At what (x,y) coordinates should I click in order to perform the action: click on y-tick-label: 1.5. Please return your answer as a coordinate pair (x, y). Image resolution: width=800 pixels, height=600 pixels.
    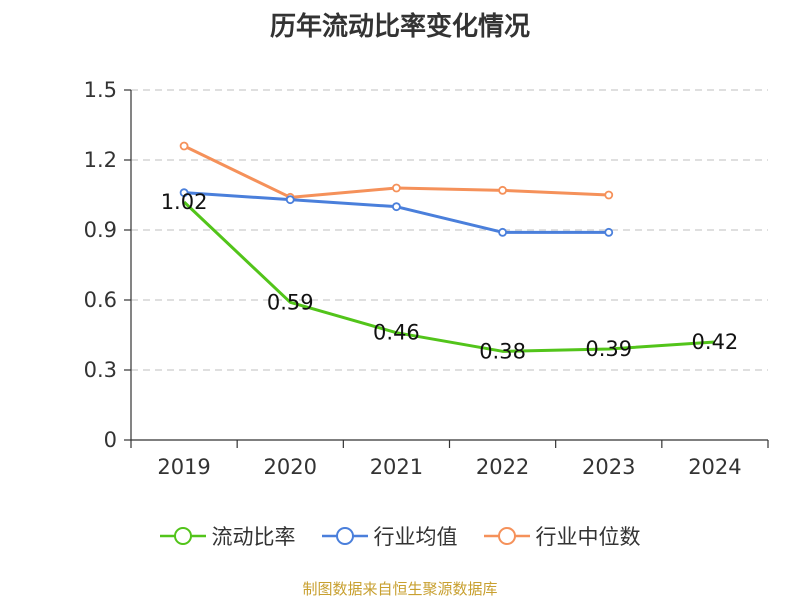
    Looking at the image, I should click on (100, 90).